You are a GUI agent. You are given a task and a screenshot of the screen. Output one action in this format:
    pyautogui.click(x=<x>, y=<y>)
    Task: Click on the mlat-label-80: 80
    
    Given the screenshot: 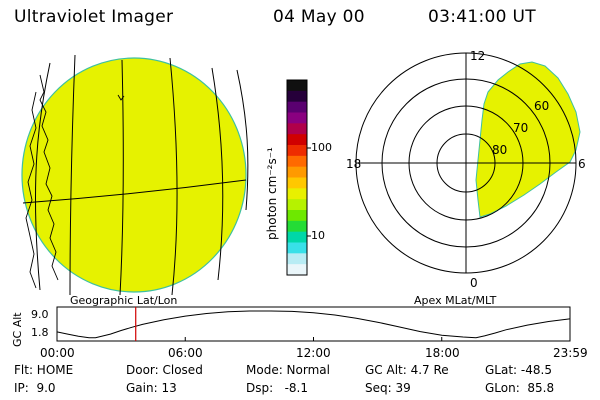 What is the action you would take?
    pyautogui.click(x=499, y=150)
    